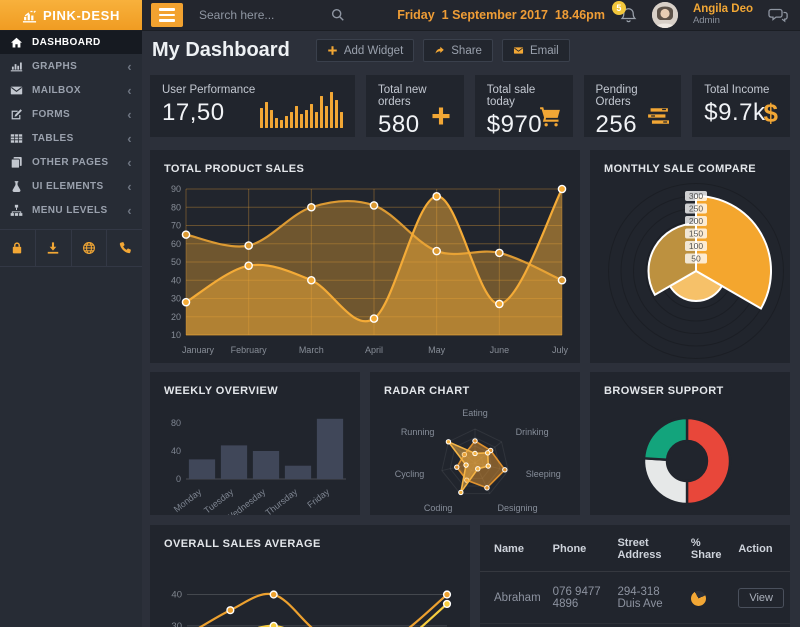 Image resolution: width=800 pixels, height=627 pixels. Describe the element at coordinates (706, 21) in the screenshot. I see `user-role: Admin` at that location.